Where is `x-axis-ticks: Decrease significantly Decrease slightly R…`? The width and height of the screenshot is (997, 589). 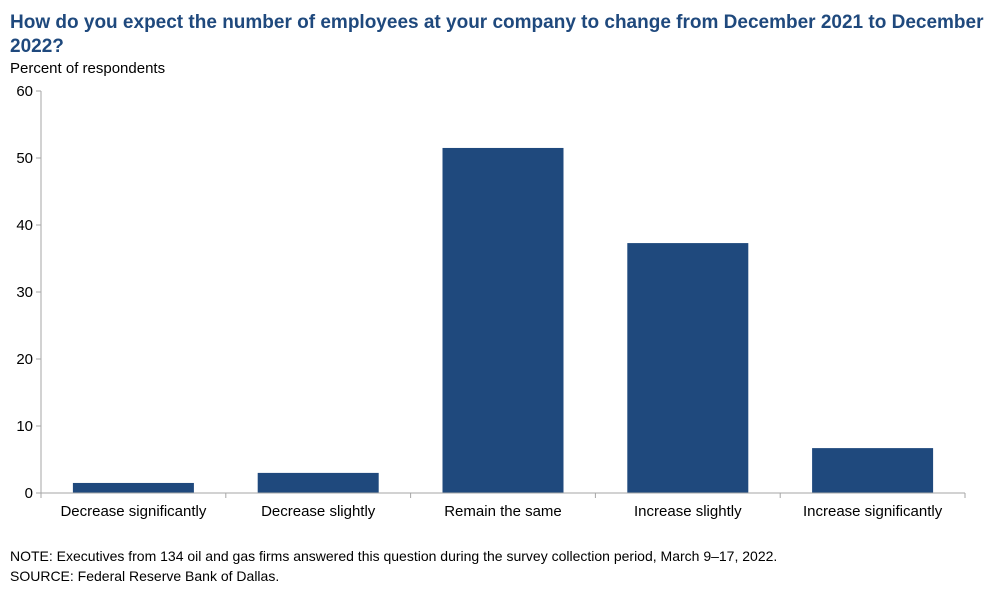
x-axis-ticks: Decrease significantly Decrease slightly R… is located at coordinates (503, 506).